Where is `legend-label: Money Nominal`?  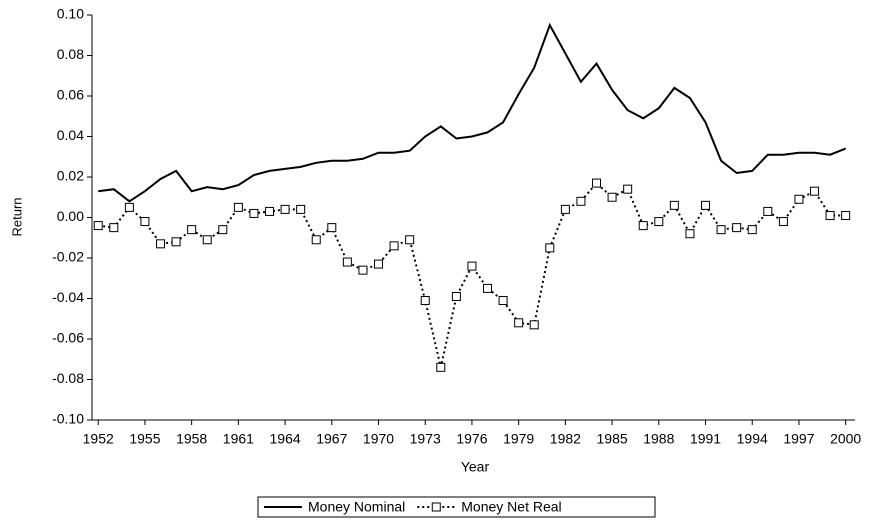 legend-label: Money Nominal is located at coordinates (356, 507).